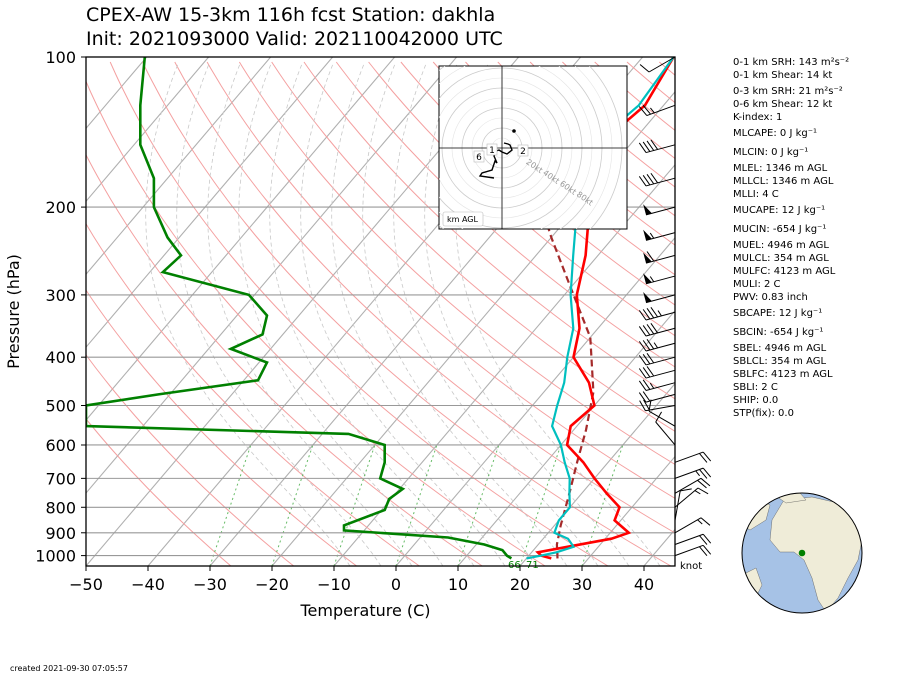  What do you see at coordinates (86, 584) in the screenshot?
I see `x-tick-label: −50` at bounding box center [86, 584].